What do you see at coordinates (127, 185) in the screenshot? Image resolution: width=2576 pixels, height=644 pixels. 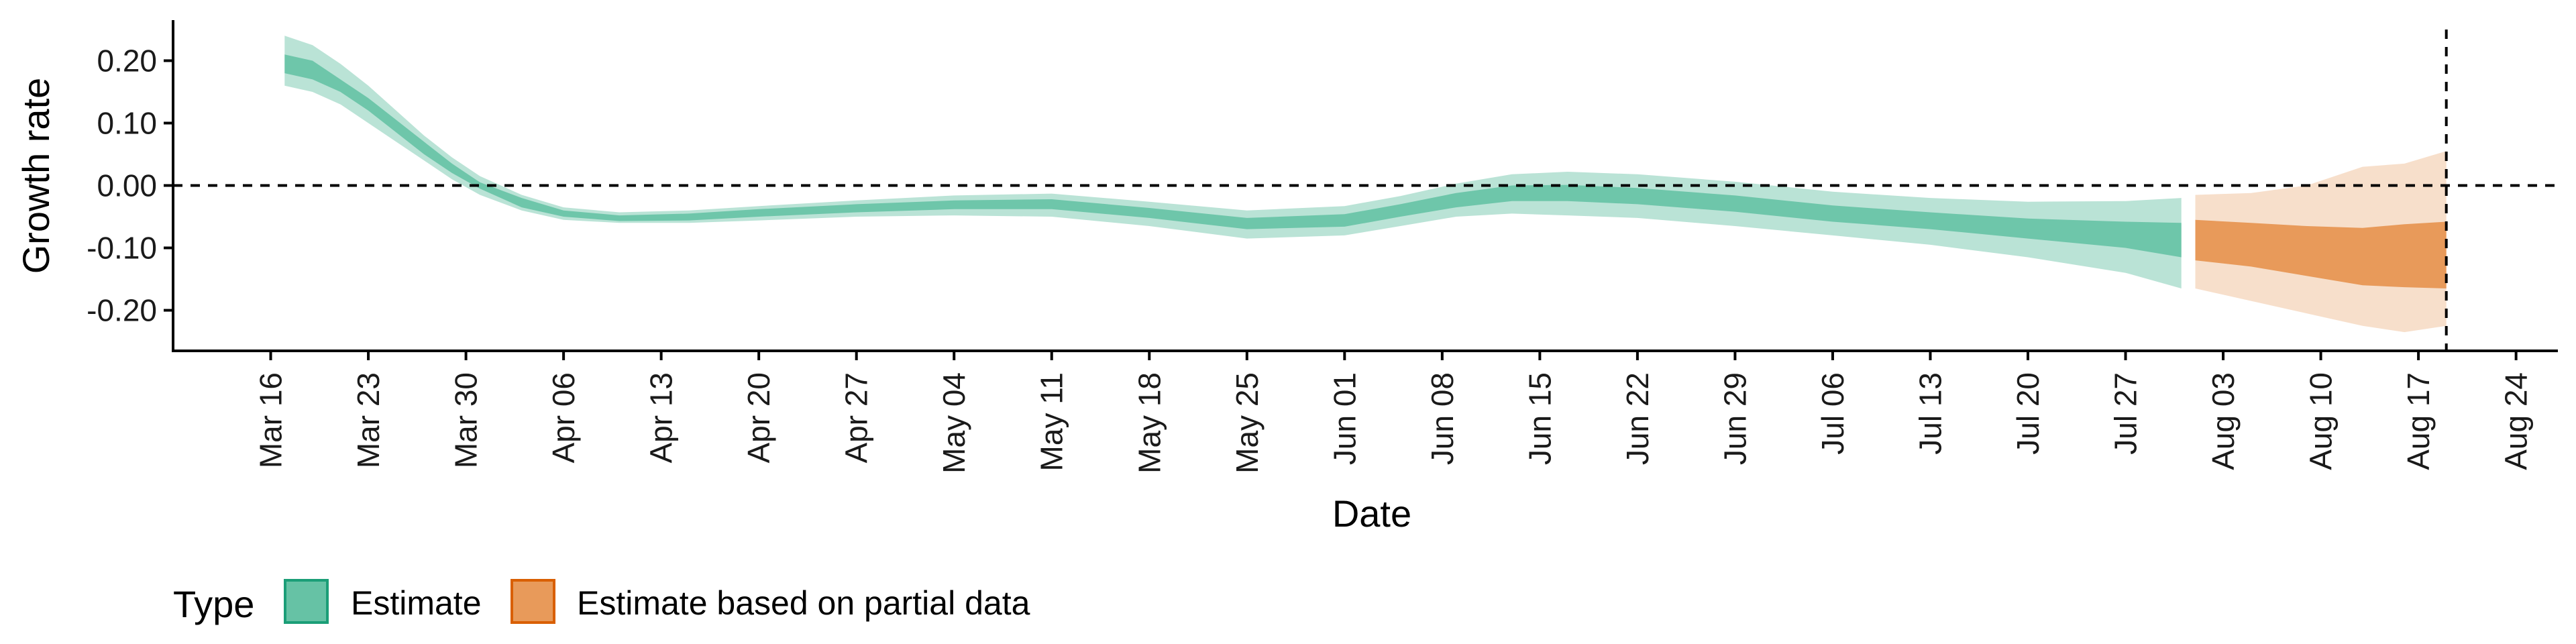 I see `y-tick-label: 0.00` at bounding box center [127, 185].